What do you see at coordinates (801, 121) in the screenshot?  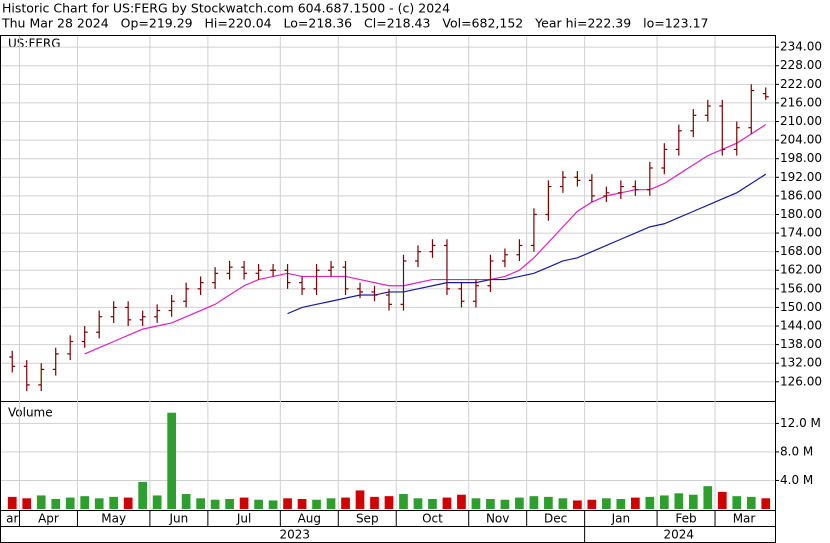 I see `y-tick-label: 210.00` at bounding box center [801, 121].